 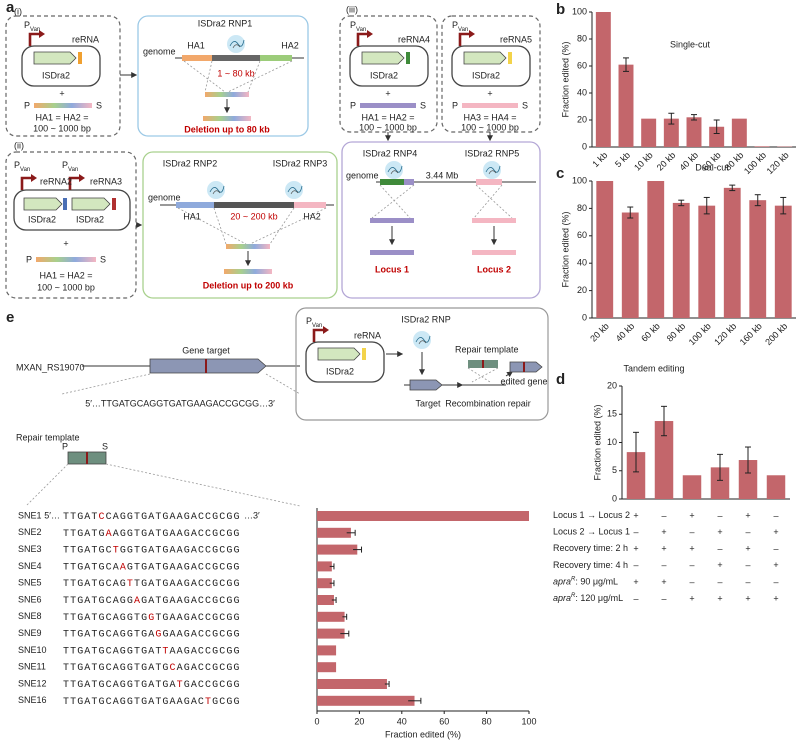 I want to click on panel-label: d, so click(x=560, y=379).